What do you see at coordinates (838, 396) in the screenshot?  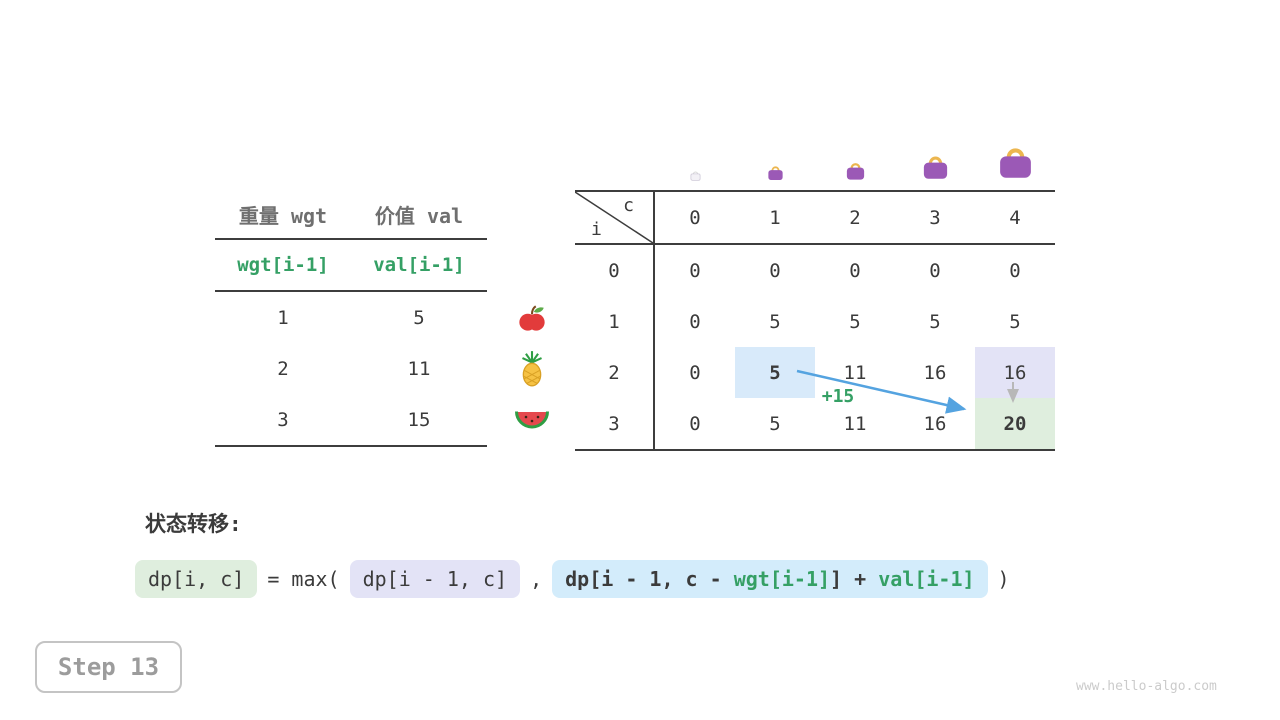 I see `arrow-value-annotation: +15` at bounding box center [838, 396].